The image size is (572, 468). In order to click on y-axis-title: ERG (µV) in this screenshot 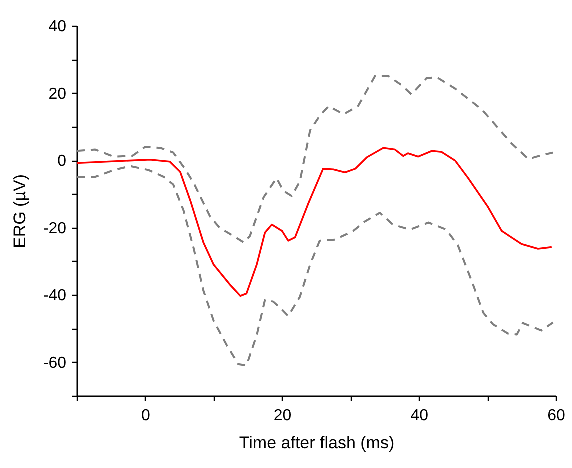, I will do `click(20, 211)`.